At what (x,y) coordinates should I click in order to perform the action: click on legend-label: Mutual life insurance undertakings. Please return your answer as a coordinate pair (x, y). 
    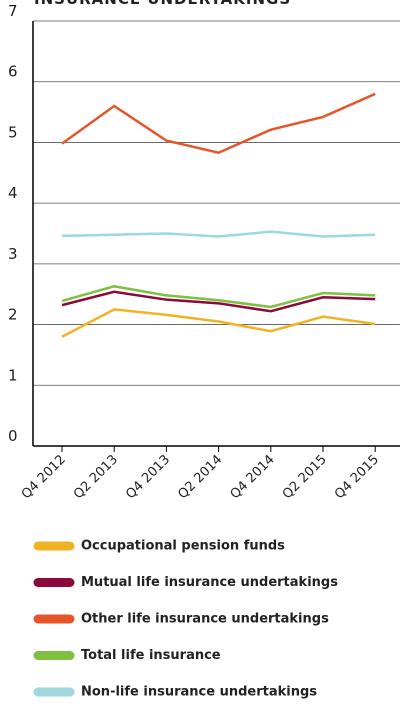
    Looking at the image, I should click on (209, 582).